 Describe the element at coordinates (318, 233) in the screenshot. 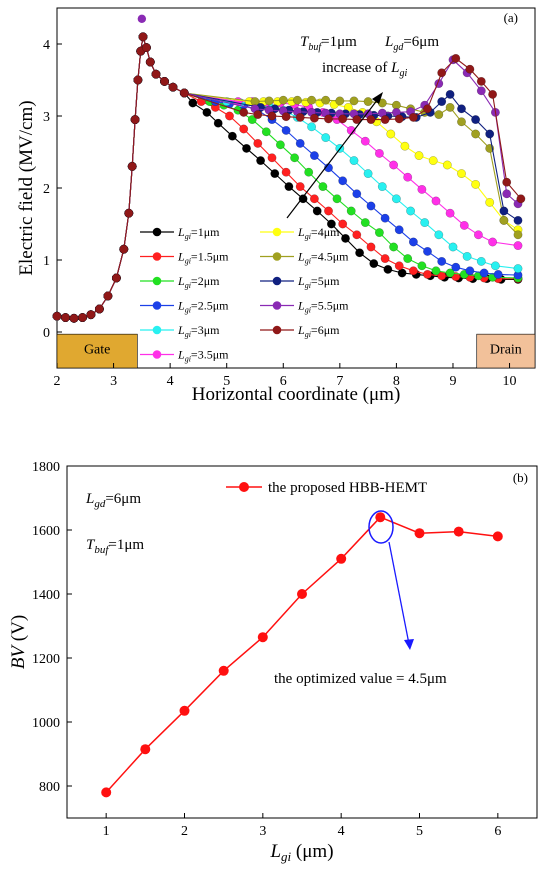

I see `legend-label: Lgi=4μm` at that location.